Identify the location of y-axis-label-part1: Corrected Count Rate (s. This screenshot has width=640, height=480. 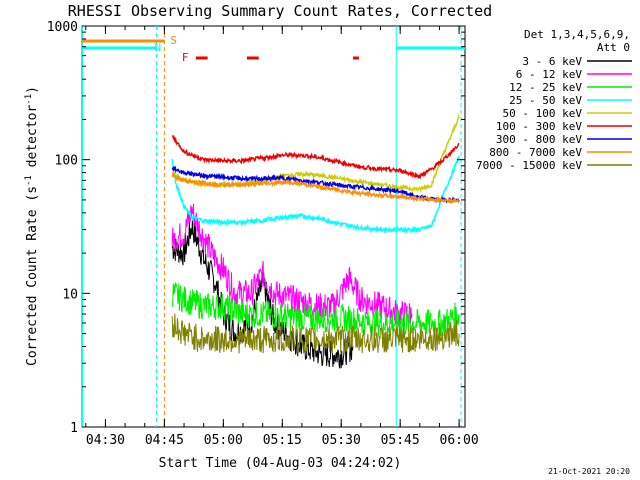
(32, 276).